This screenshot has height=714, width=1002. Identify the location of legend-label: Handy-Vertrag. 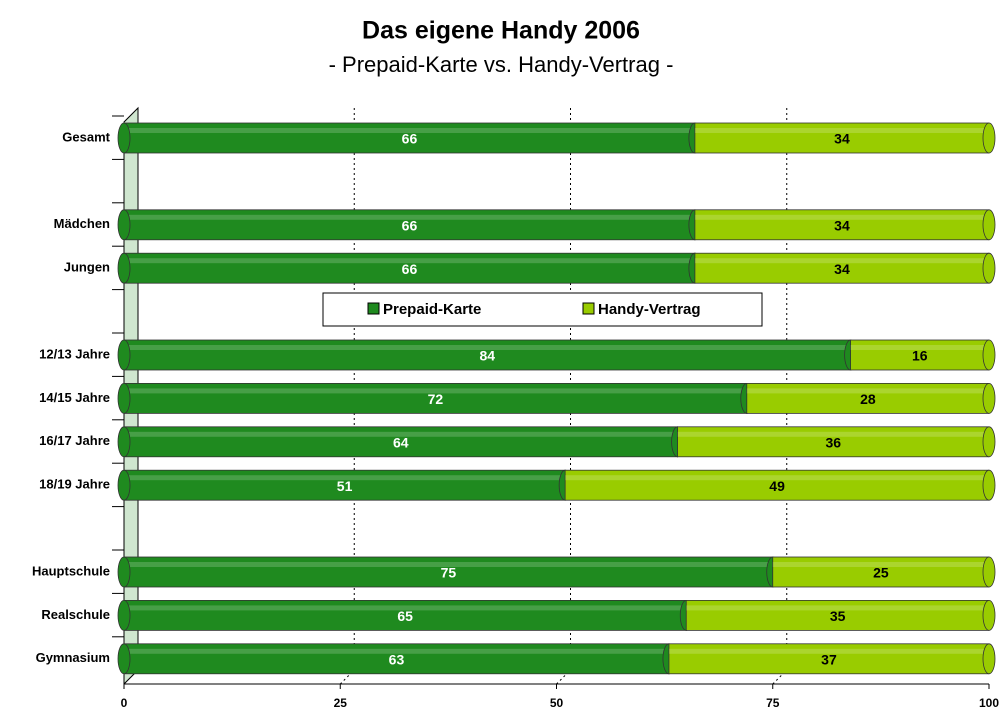
(649, 309).